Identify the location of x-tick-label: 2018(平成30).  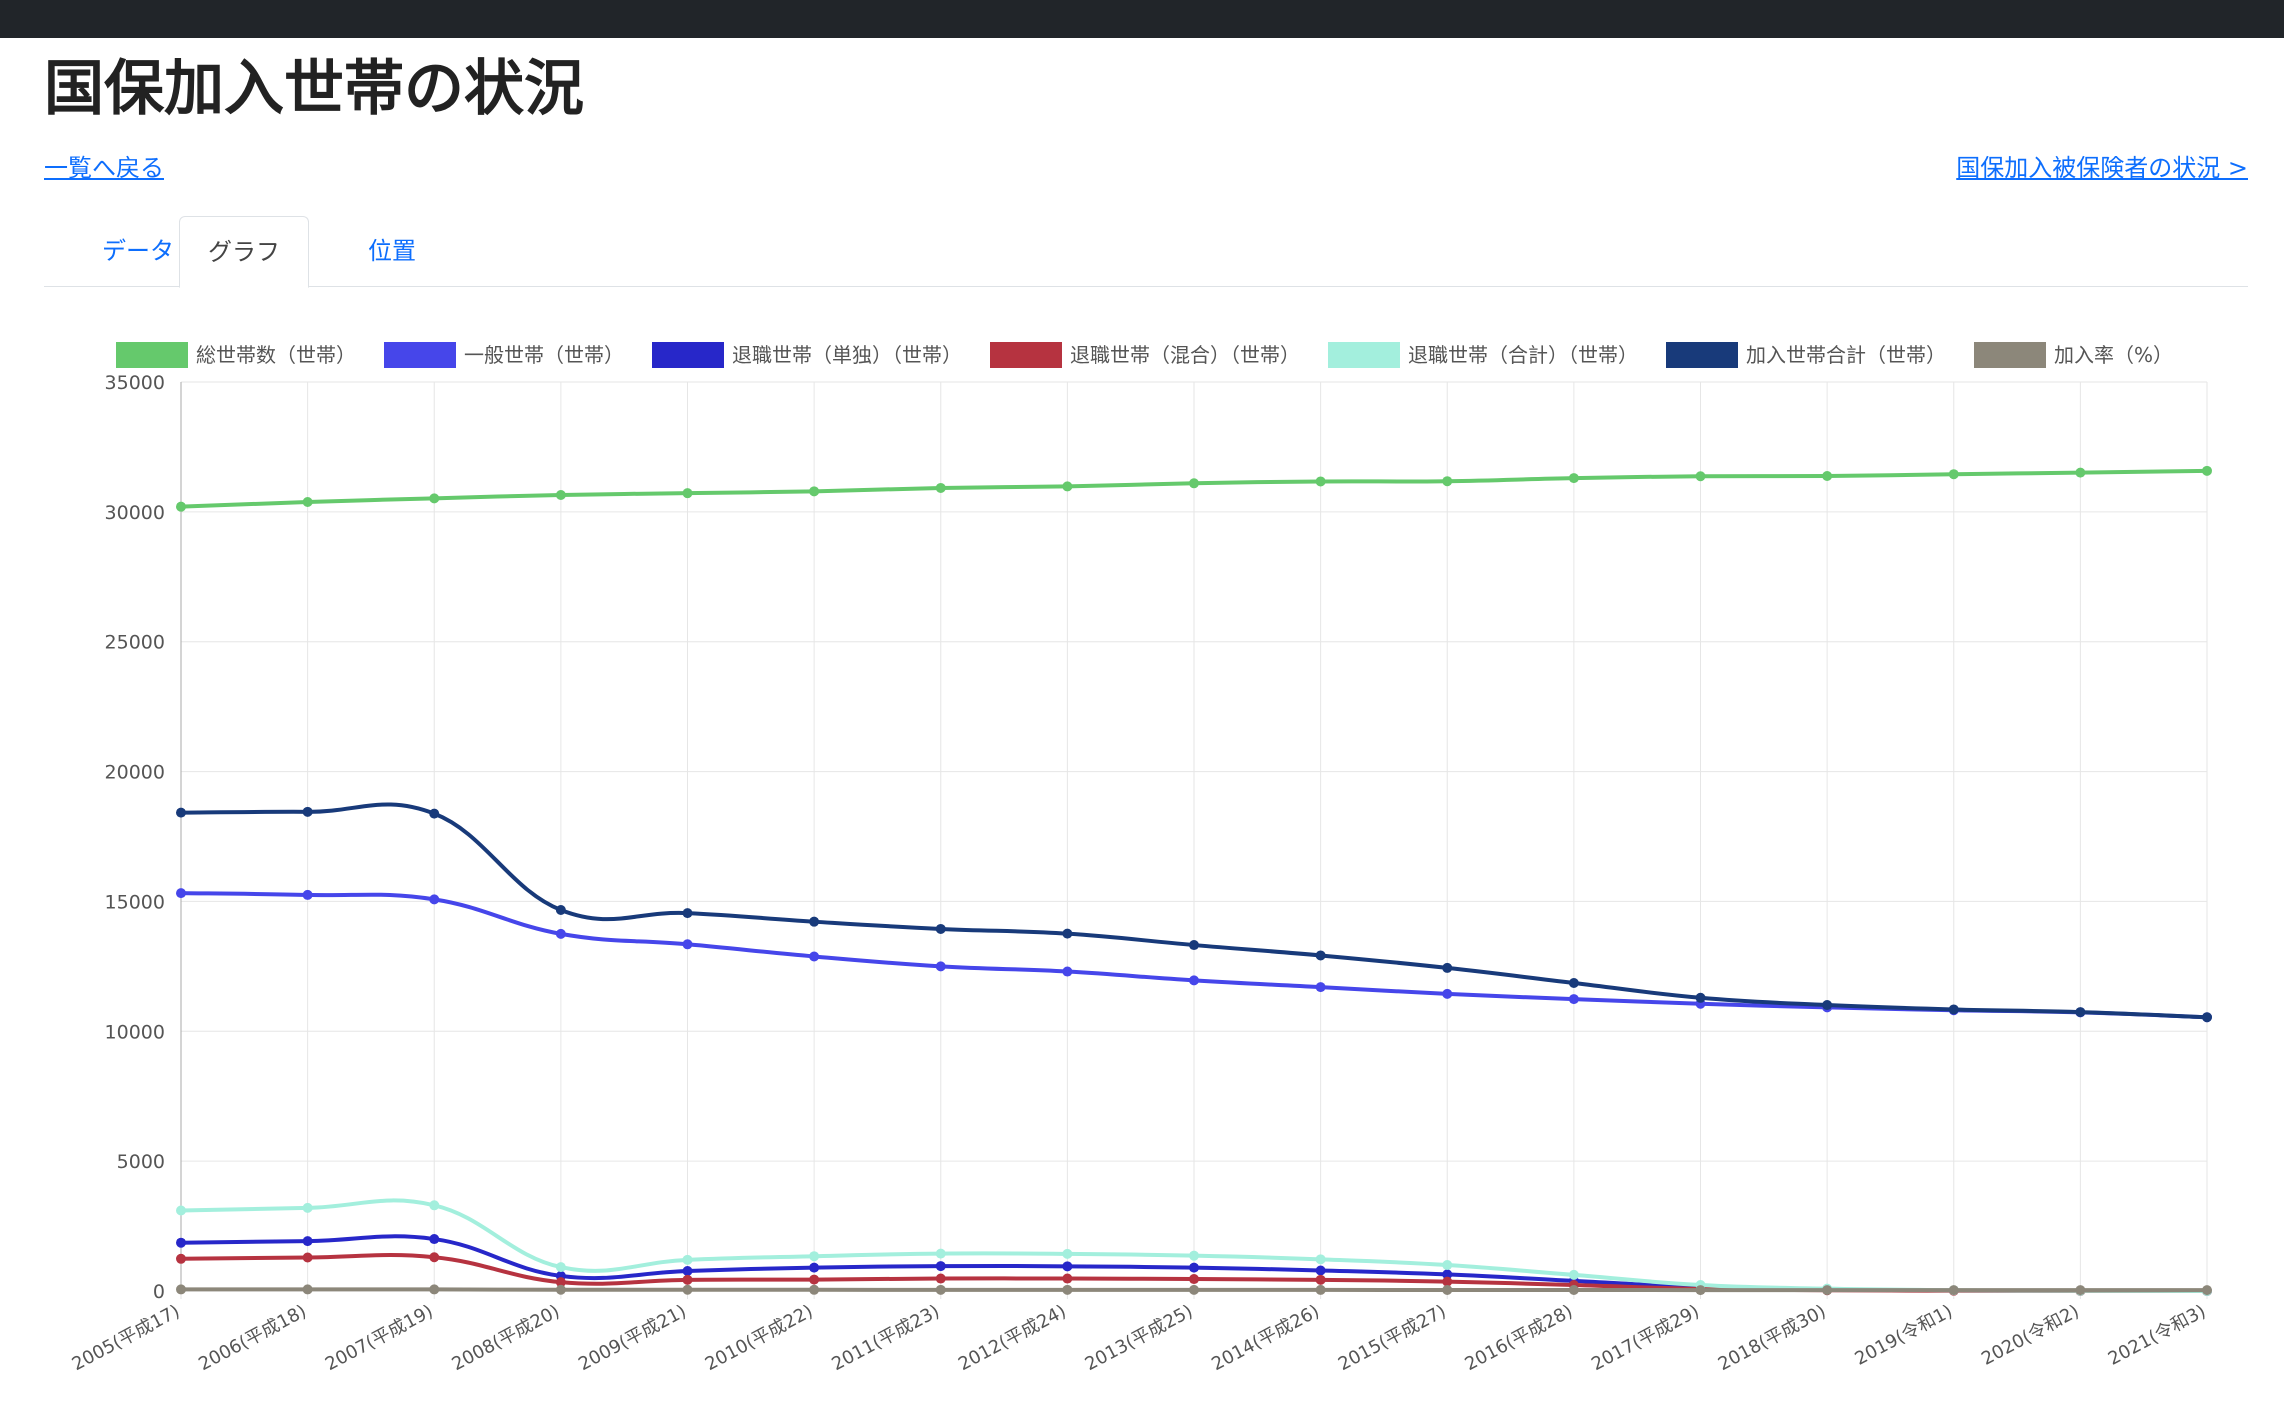
(1772, 1338).